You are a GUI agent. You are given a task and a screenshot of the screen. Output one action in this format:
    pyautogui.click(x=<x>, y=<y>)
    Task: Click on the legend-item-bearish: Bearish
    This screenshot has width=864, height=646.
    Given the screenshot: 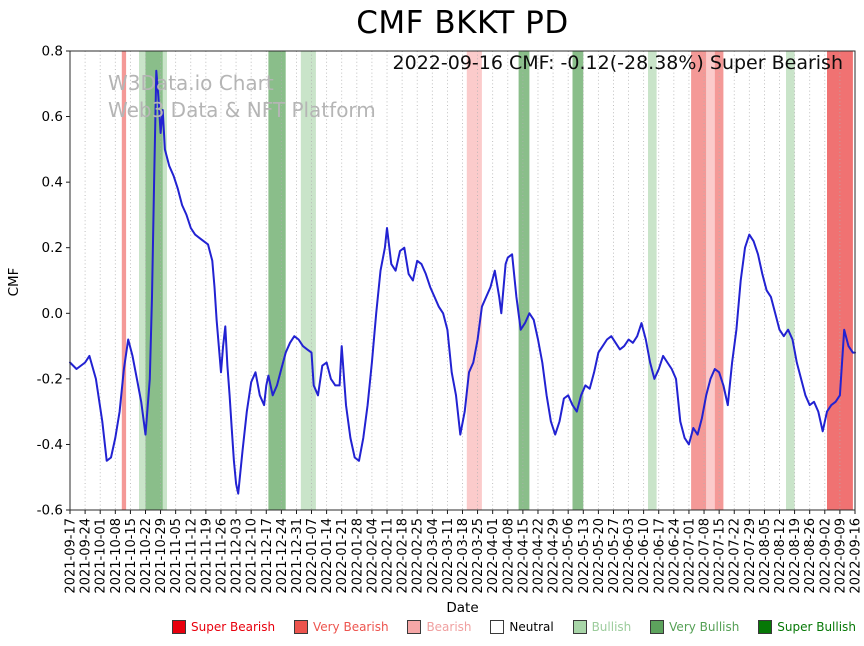 What is the action you would take?
    pyautogui.click(x=439, y=627)
    